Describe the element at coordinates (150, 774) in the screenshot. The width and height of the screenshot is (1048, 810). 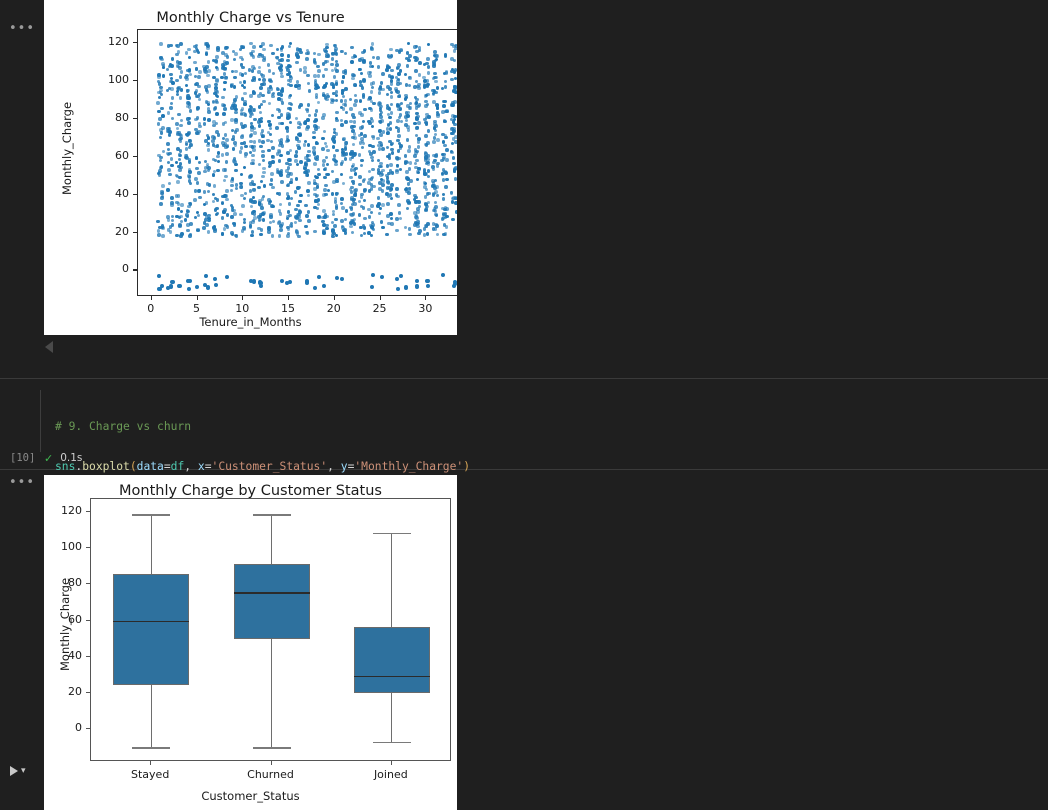
I see `x-tick-label-stayed: Stayed` at that location.